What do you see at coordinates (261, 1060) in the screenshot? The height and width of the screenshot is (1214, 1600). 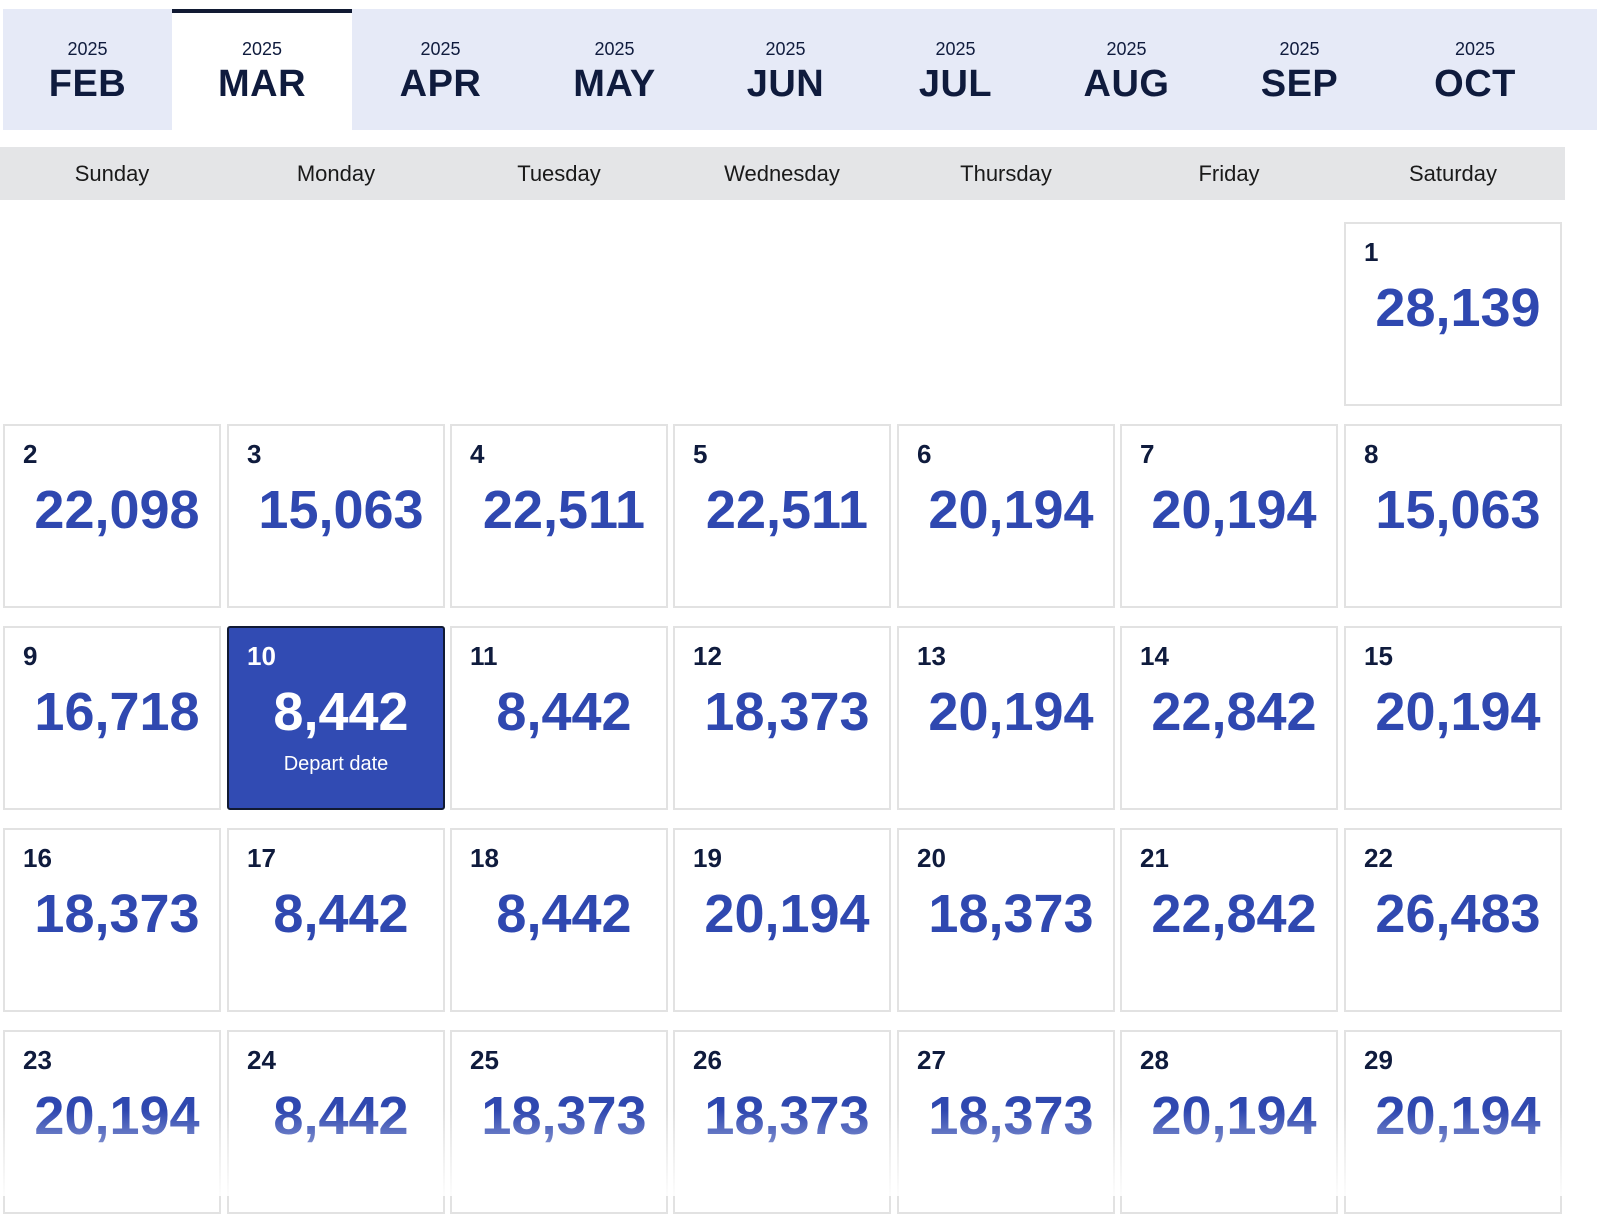 I see `day-number: 24` at bounding box center [261, 1060].